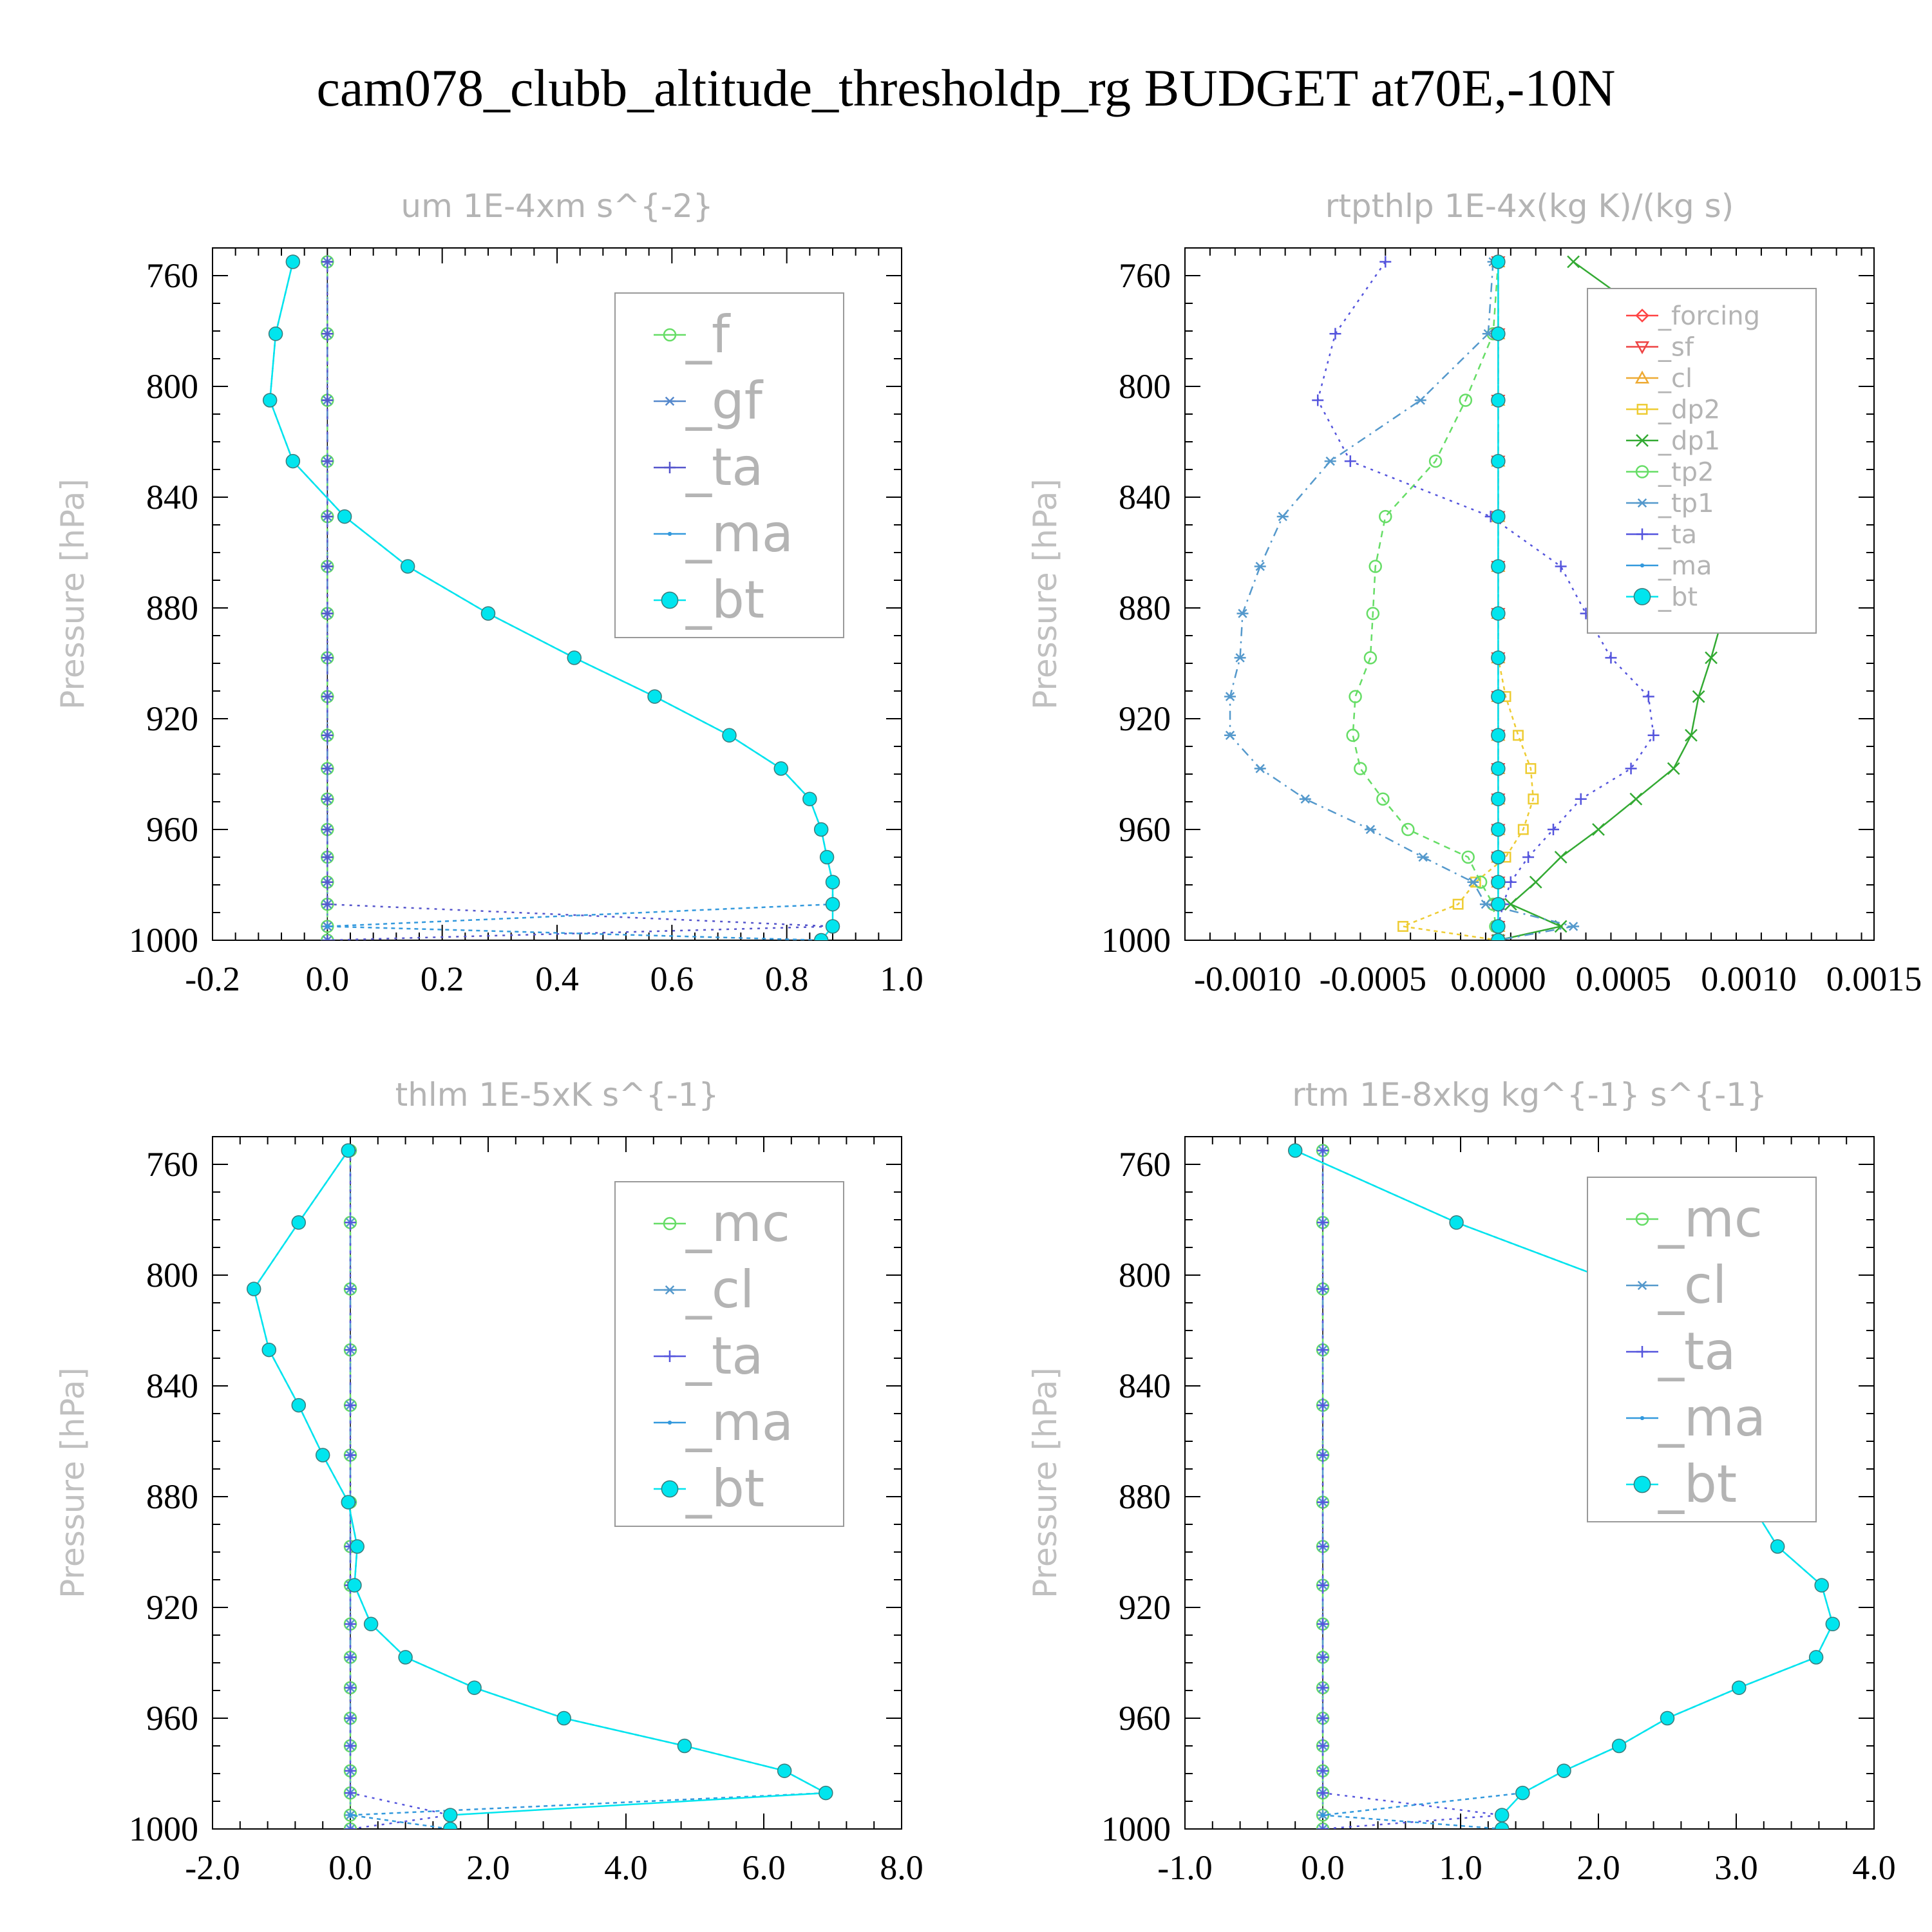 This screenshot has height=1932, width=1932. Describe the element at coordinates (729, 465) in the screenshot. I see `legend: _f_gf_ta _ma_bt` at that location.